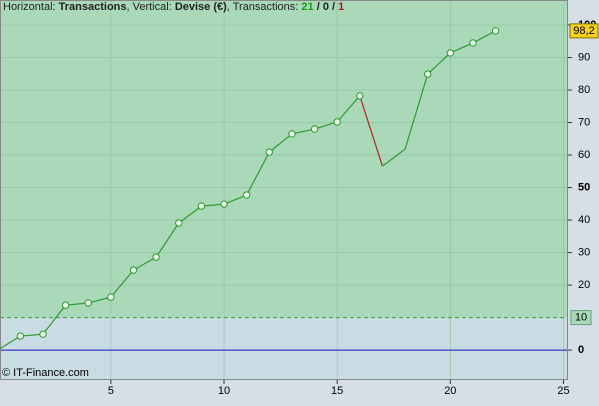 This screenshot has width=599, height=406. I want to click on footer: © IT-Finance.com, so click(45, 373).